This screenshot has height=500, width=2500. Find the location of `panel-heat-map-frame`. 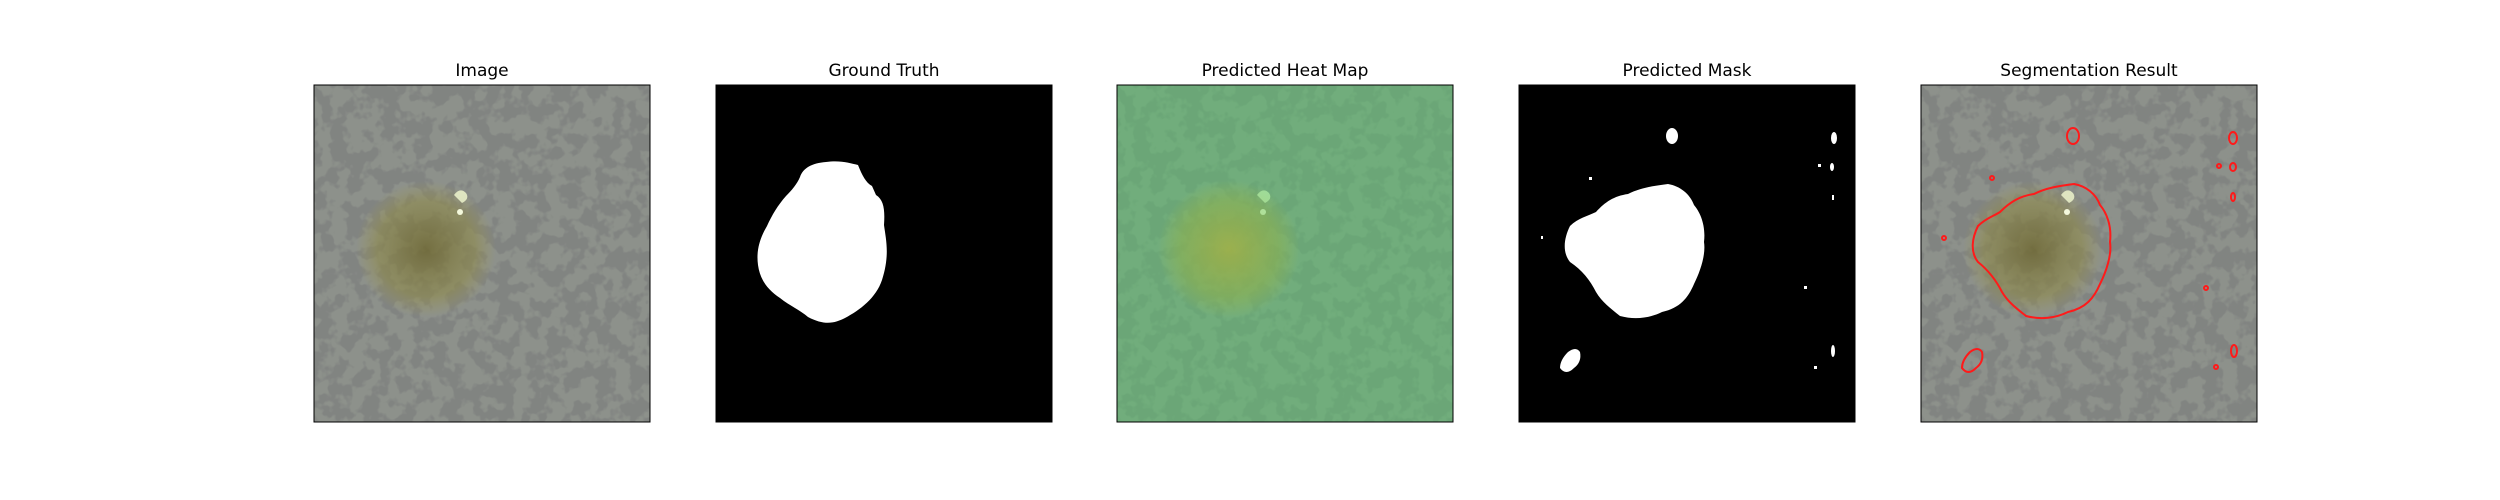

panel-heat-map-frame is located at coordinates (1285, 253).